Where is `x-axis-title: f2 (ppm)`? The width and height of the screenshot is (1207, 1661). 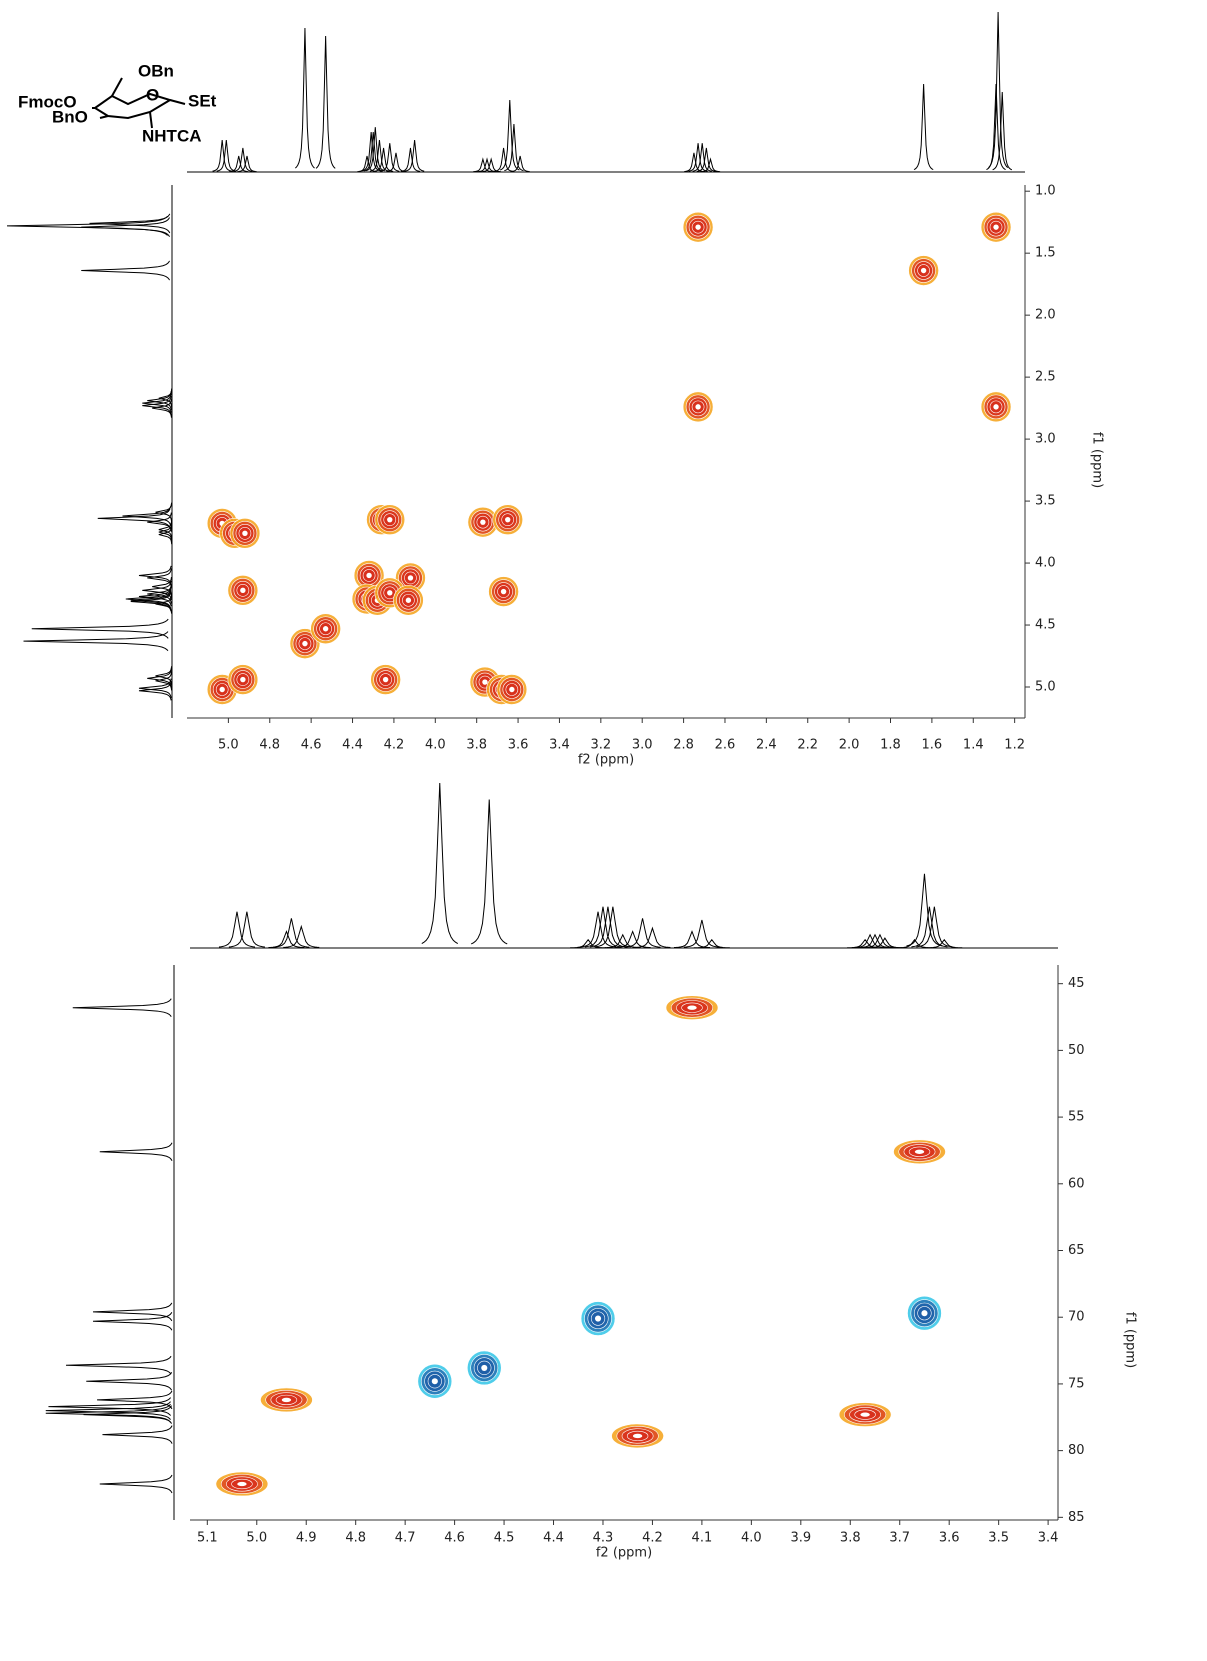
x-axis-title: f2 (ppm) is located at coordinates (624, 1553).